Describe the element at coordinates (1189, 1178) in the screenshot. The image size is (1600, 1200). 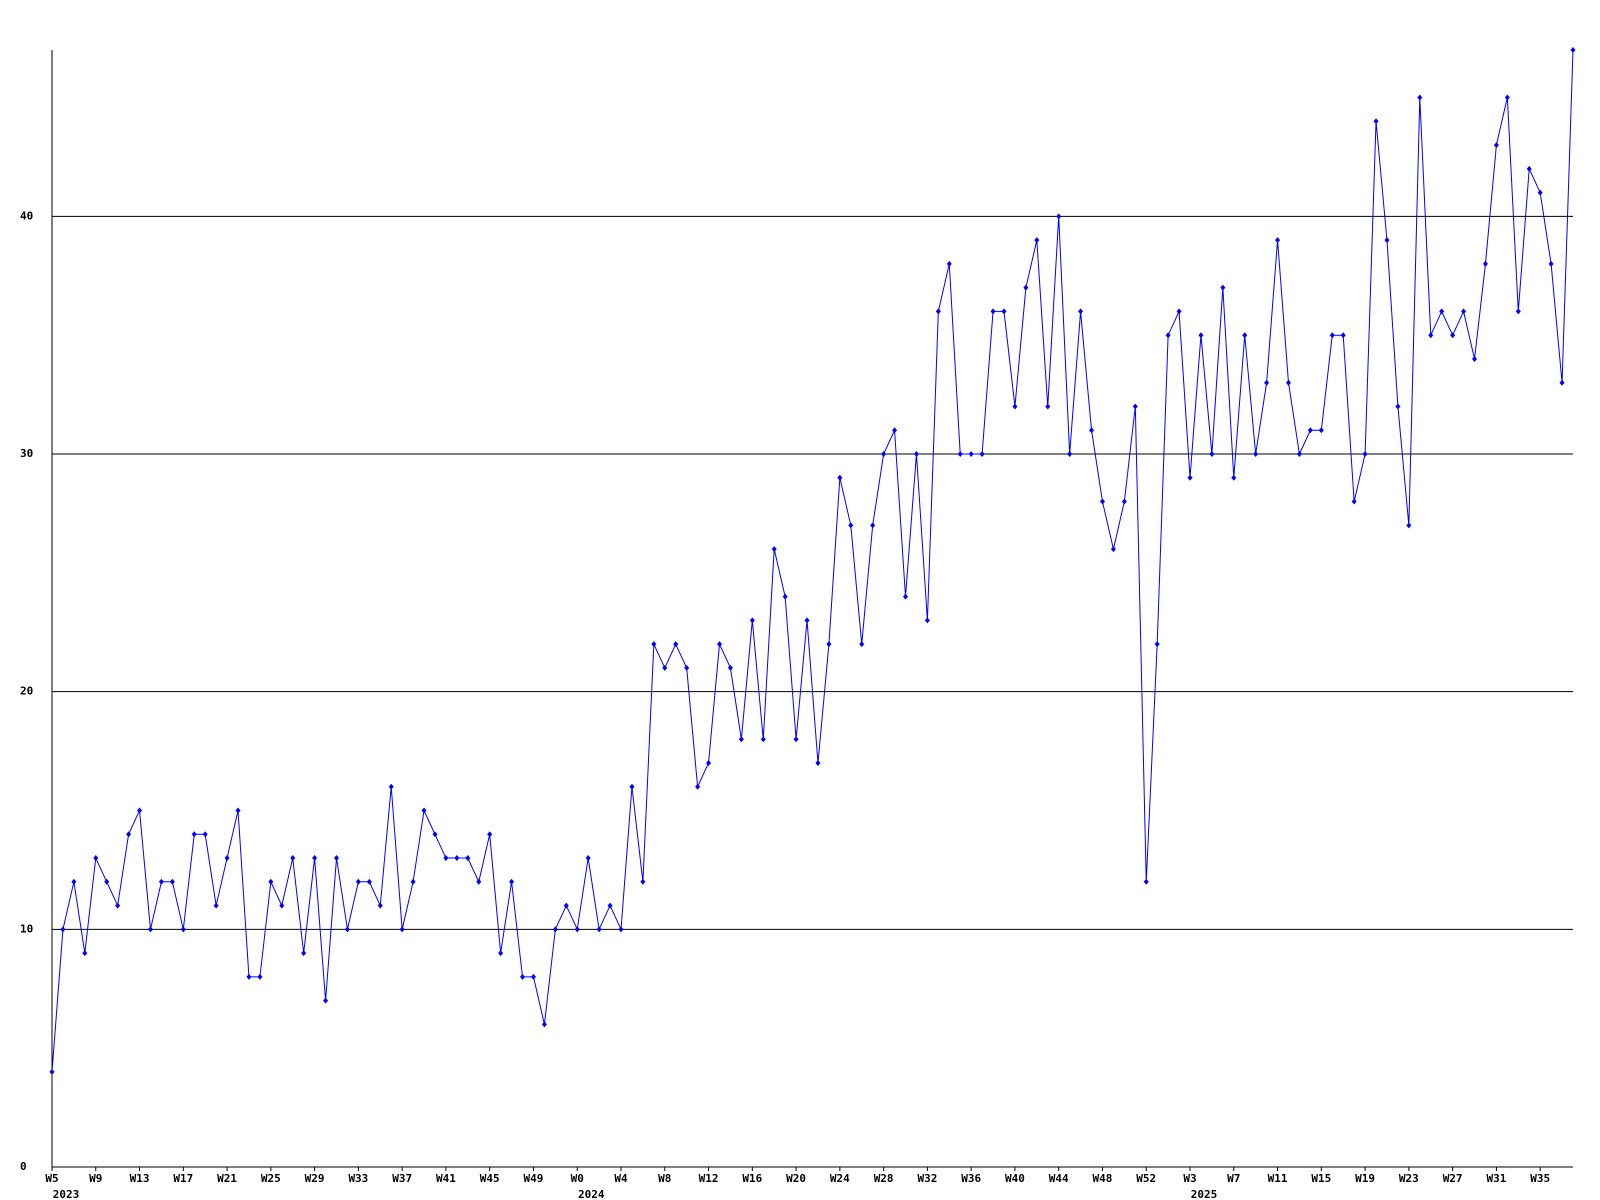
I see `x-tick-label: W3` at that location.